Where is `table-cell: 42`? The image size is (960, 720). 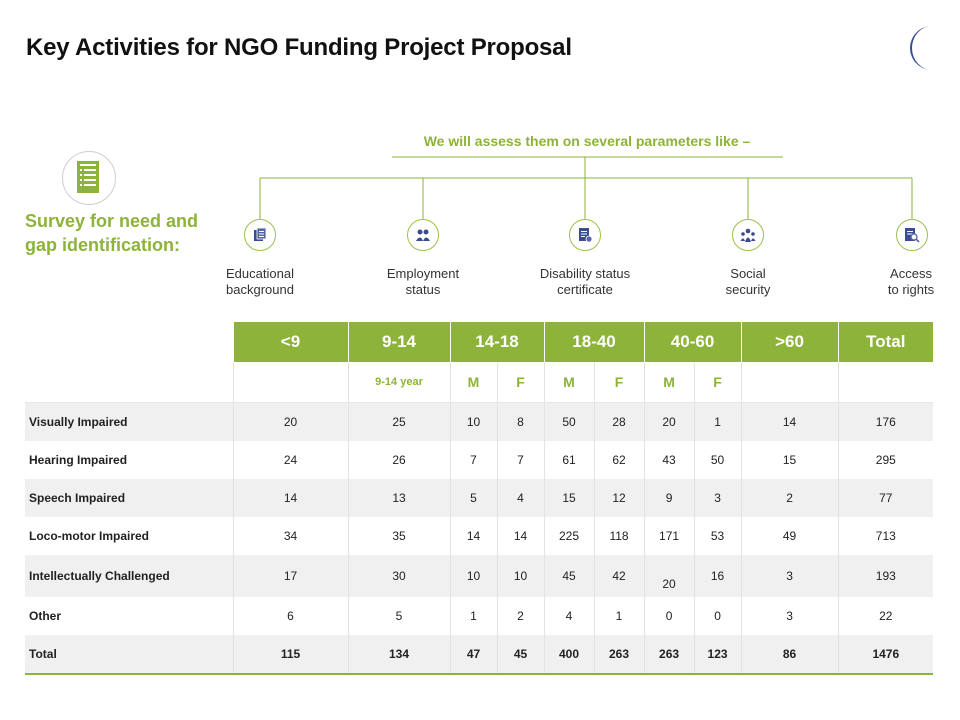
table-cell: 42 is located at coordinates (619, 576).